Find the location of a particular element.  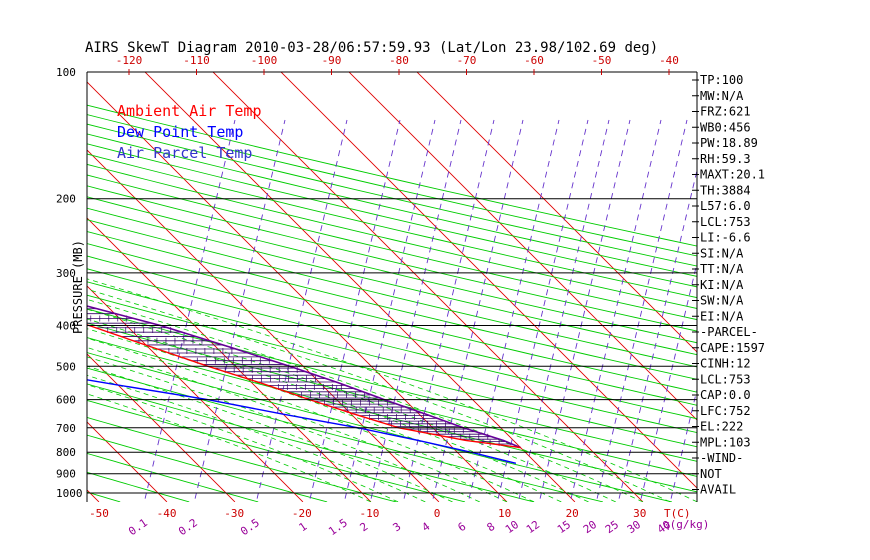

stability-index-label: CAPE:1597 is located at coordinates (732, 348).